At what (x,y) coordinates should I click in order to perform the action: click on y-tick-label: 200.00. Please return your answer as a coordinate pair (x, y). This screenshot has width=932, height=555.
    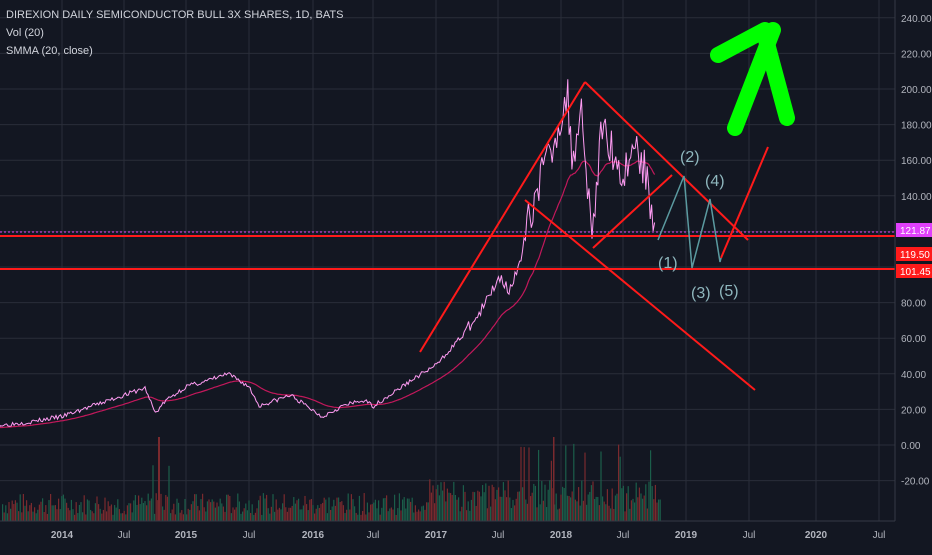
    Looking at the image, I should click on (916, 90).